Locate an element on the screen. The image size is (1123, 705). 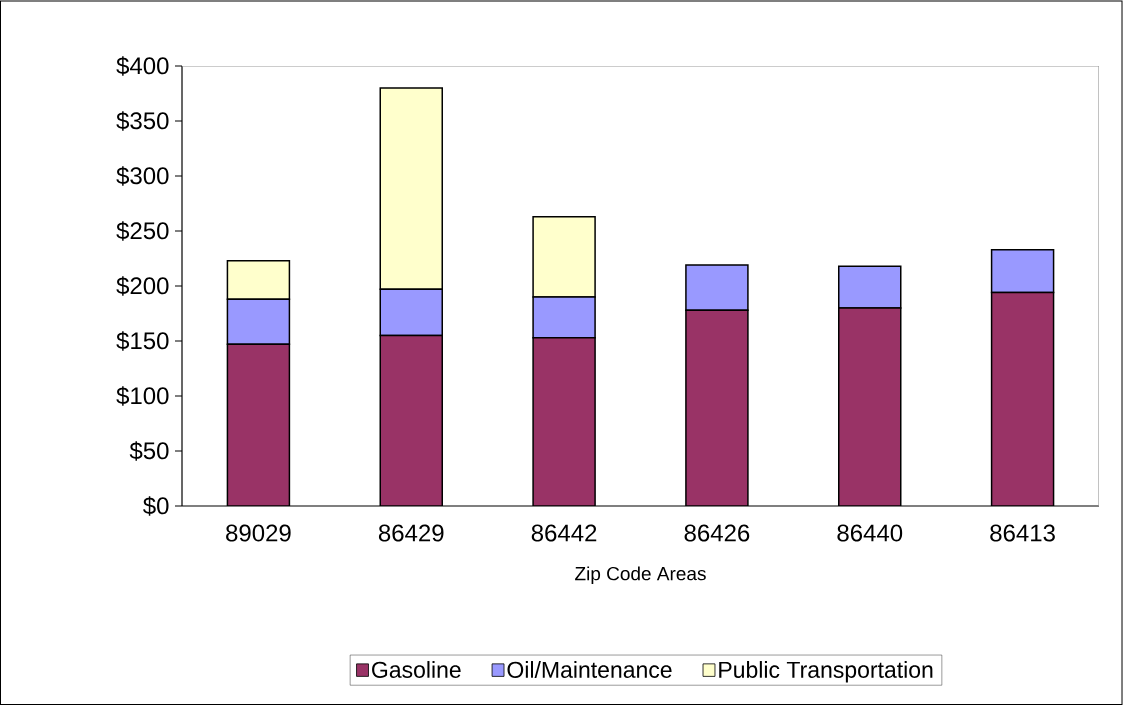
y-tick-label: $350 is located at coordinates (142, 121).